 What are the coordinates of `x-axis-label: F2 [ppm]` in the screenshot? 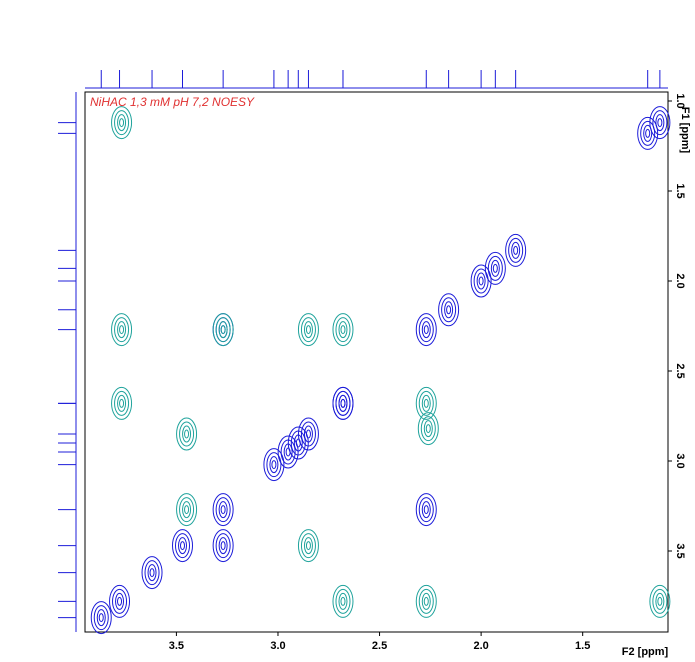 It's located at (645, 652).